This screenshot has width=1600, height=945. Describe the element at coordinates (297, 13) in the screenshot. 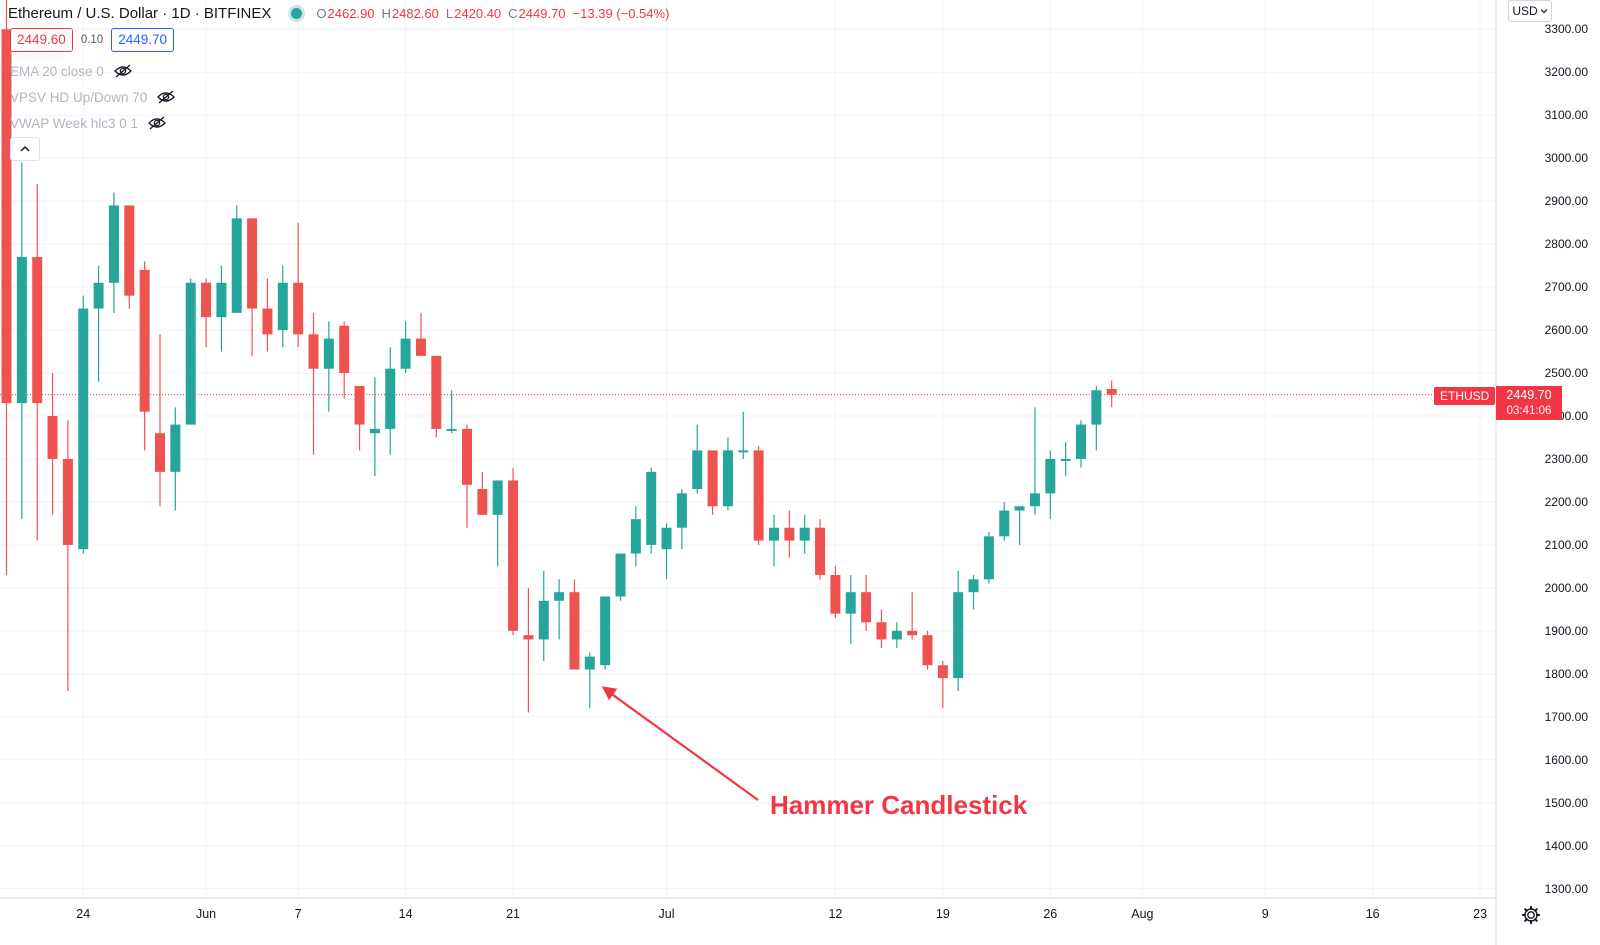

I see `market-status-dot` at that location.